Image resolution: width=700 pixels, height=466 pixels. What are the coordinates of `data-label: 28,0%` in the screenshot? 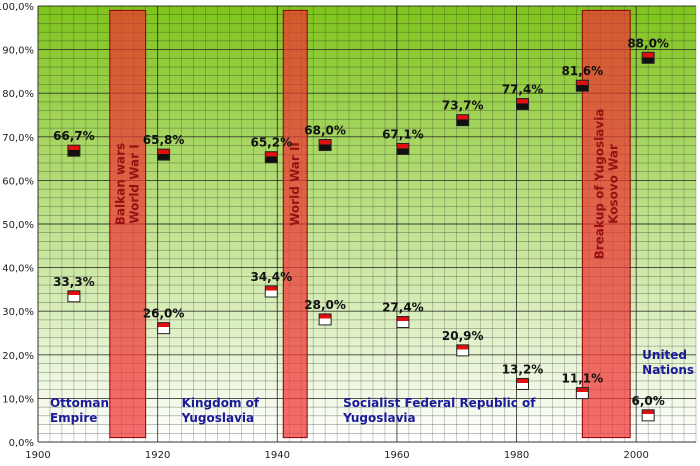 It's located at (325, 305).